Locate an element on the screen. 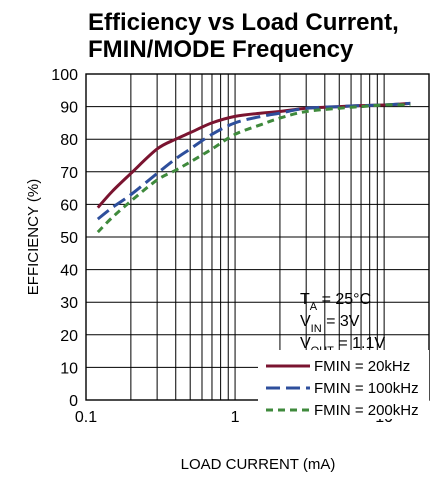  legend-label-1: FMIN = 20kHz is located at coordinates (362, 366).